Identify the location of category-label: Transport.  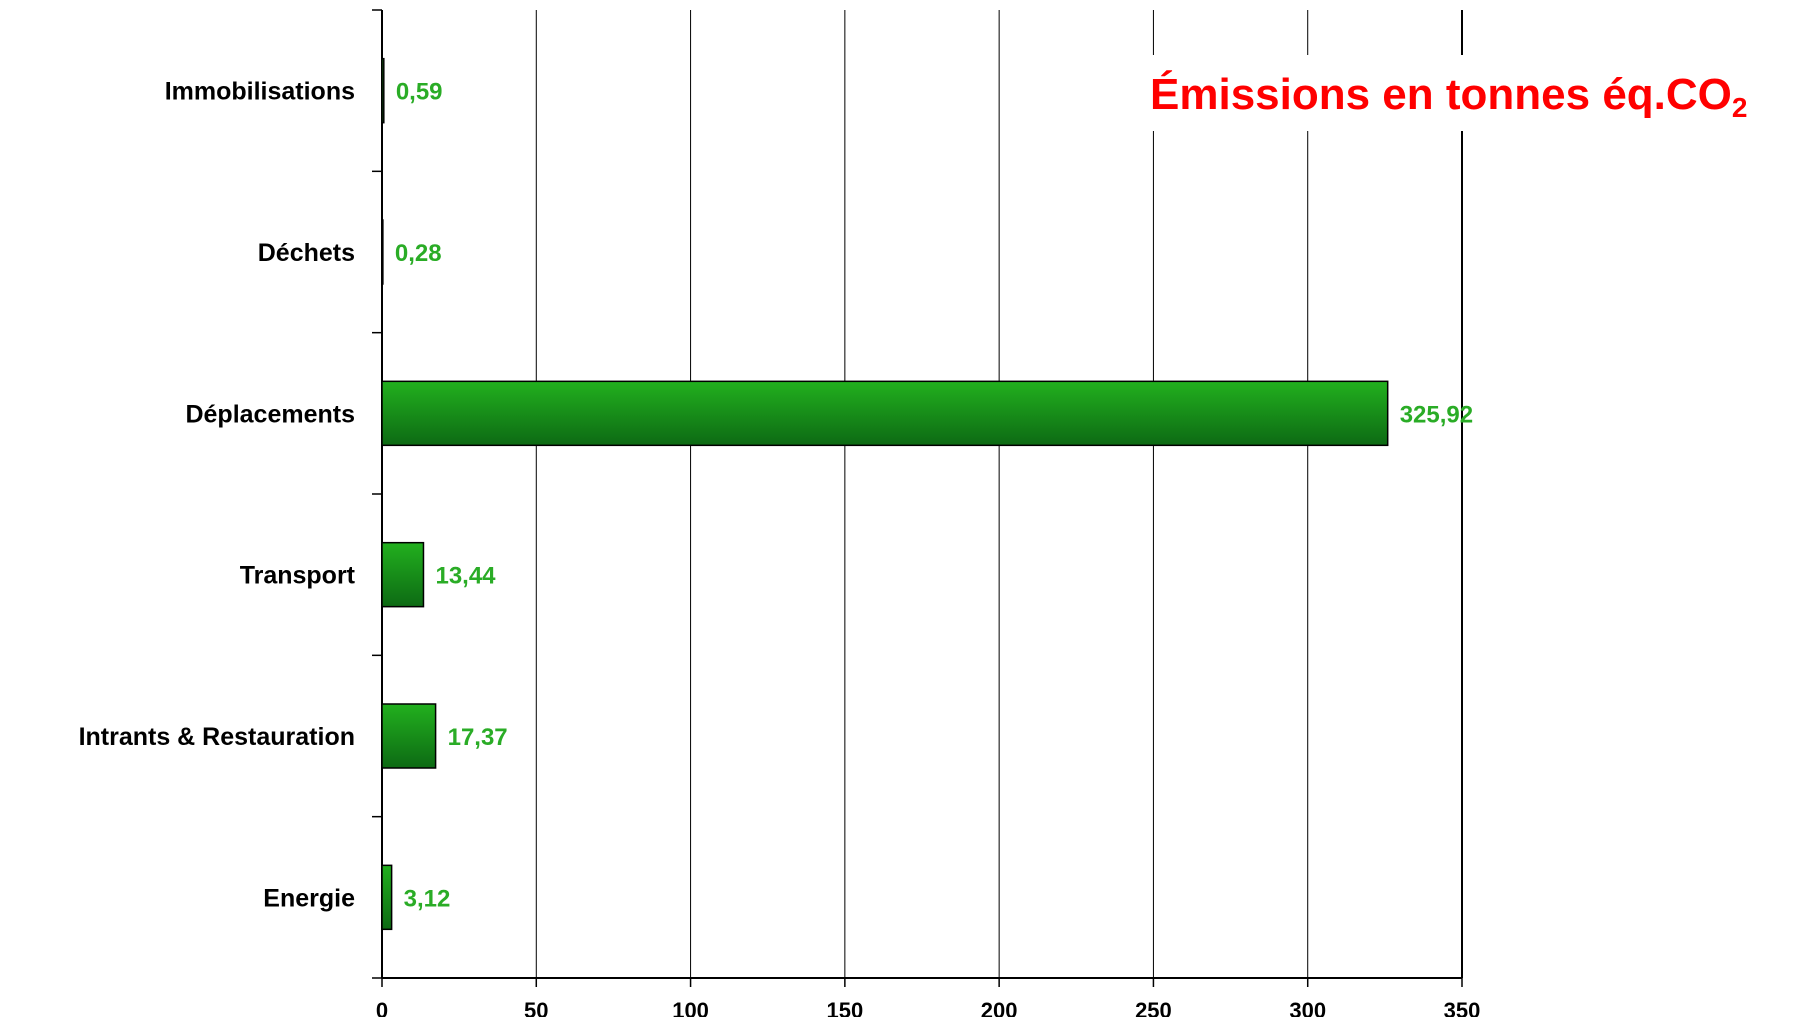
(298, 576).